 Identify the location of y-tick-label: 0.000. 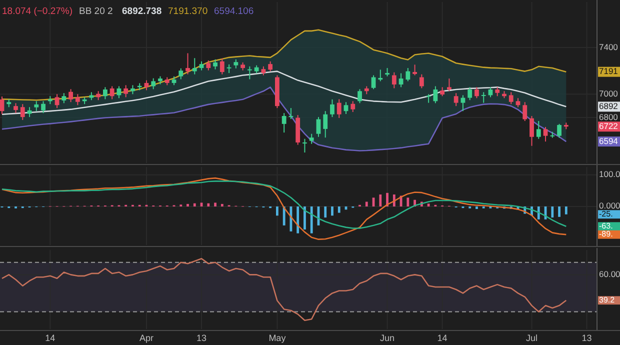
(609, 205).